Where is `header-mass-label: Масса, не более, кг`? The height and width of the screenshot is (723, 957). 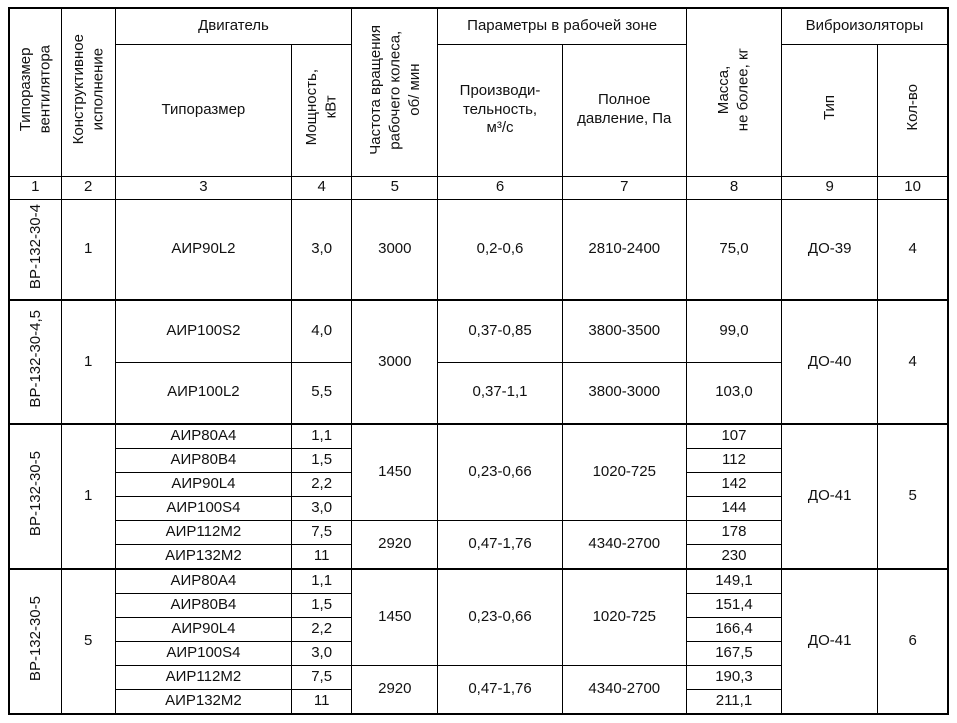 header-mass-label: Масса, не более, кг is located at coordinates (733, 89).